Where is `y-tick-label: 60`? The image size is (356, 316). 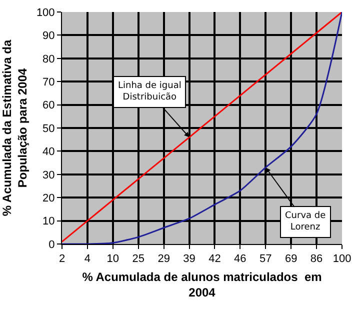 y-tick-label: 60 is located at coordinates (48, 106).